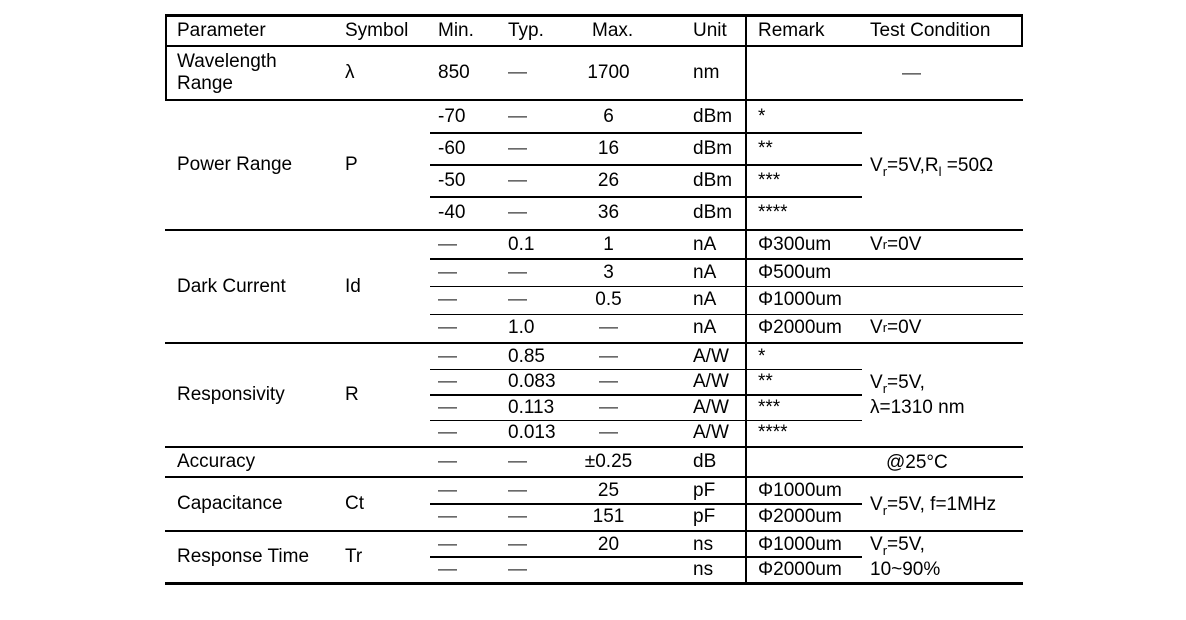  I want to click on param-group: Wavelength Range λ 850 — 1700 nm —, so click(594, 73).